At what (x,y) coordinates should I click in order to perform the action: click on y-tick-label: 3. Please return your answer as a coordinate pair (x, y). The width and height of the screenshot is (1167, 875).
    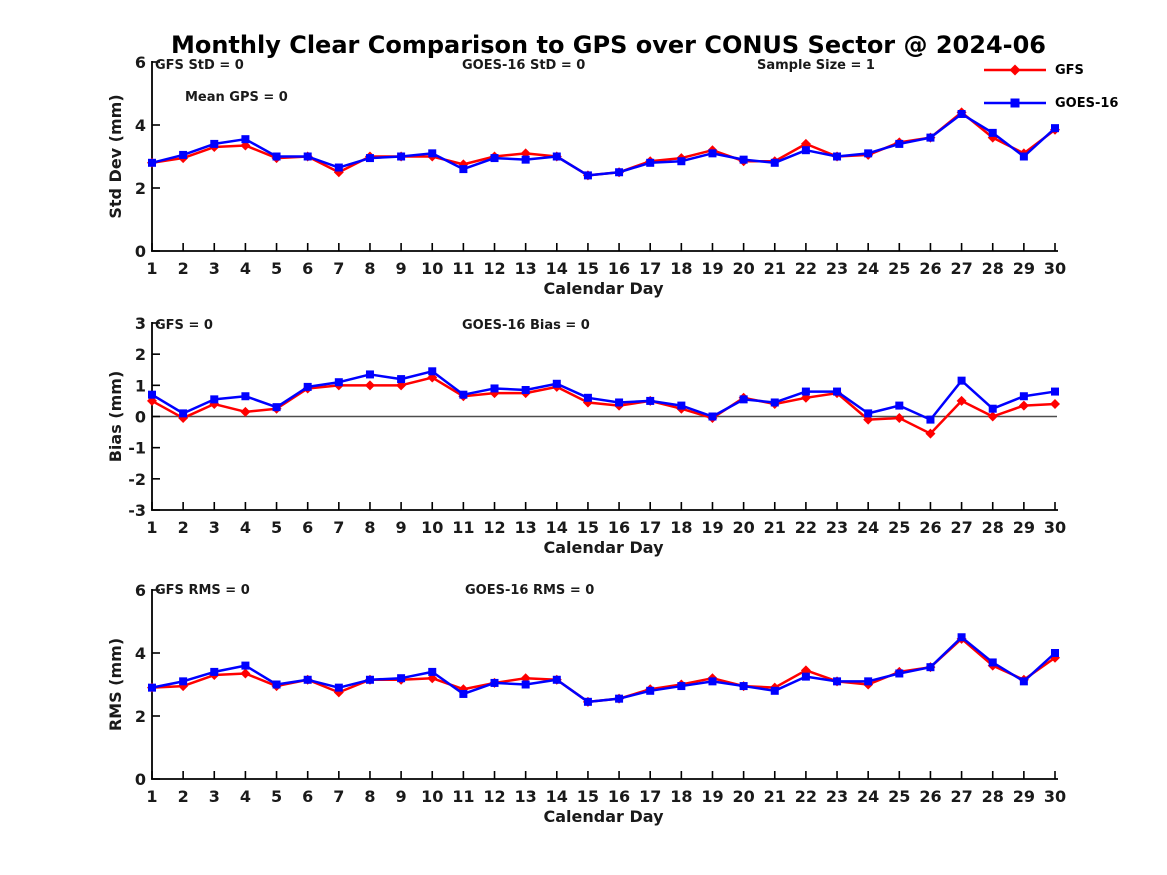
    Looking at the image, I should click on (140, 323).